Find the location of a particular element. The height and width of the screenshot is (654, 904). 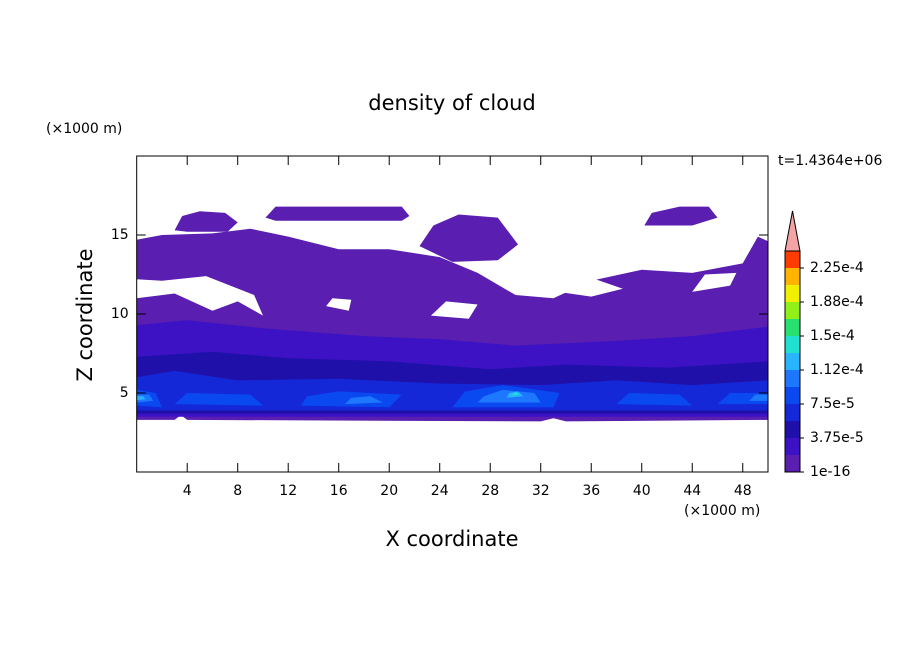

x-tick-label: 4 is located at coordinates (187, 491).